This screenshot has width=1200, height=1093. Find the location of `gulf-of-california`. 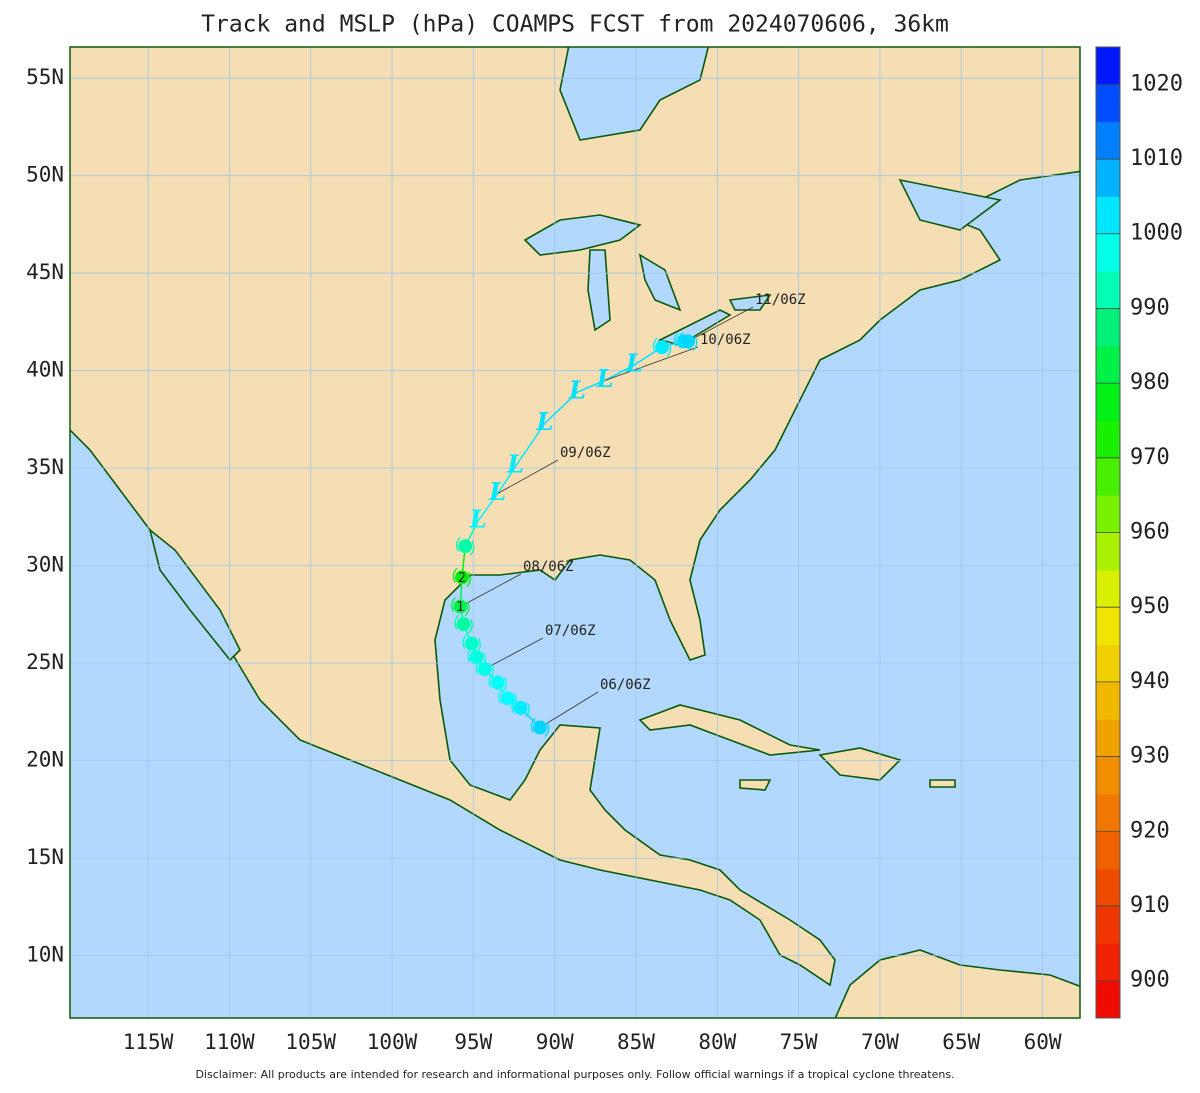

gulf-of-california is located at coordinates (194, 594).